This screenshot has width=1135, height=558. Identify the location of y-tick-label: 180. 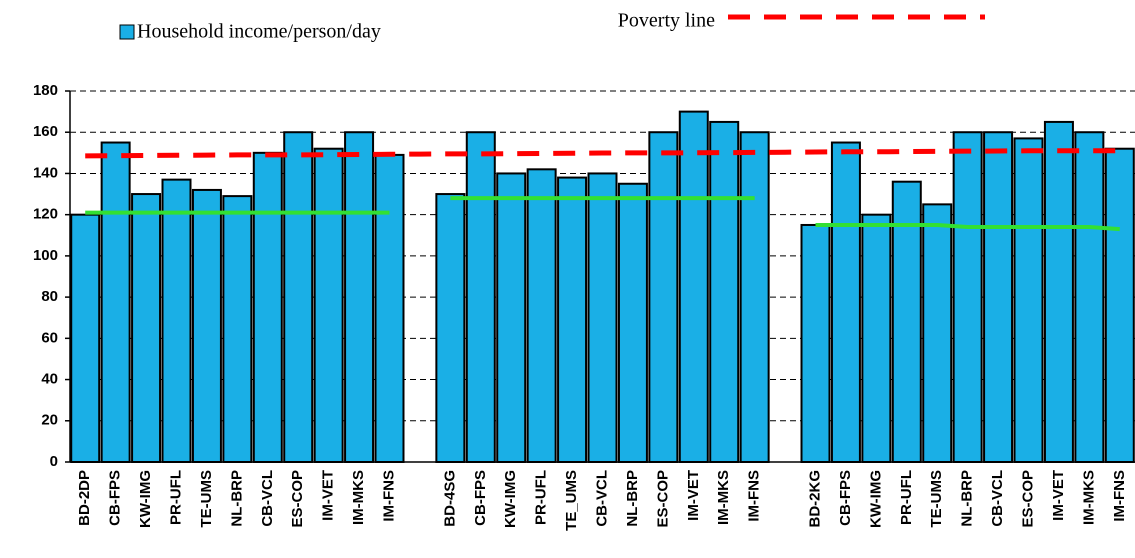
(45, 90).